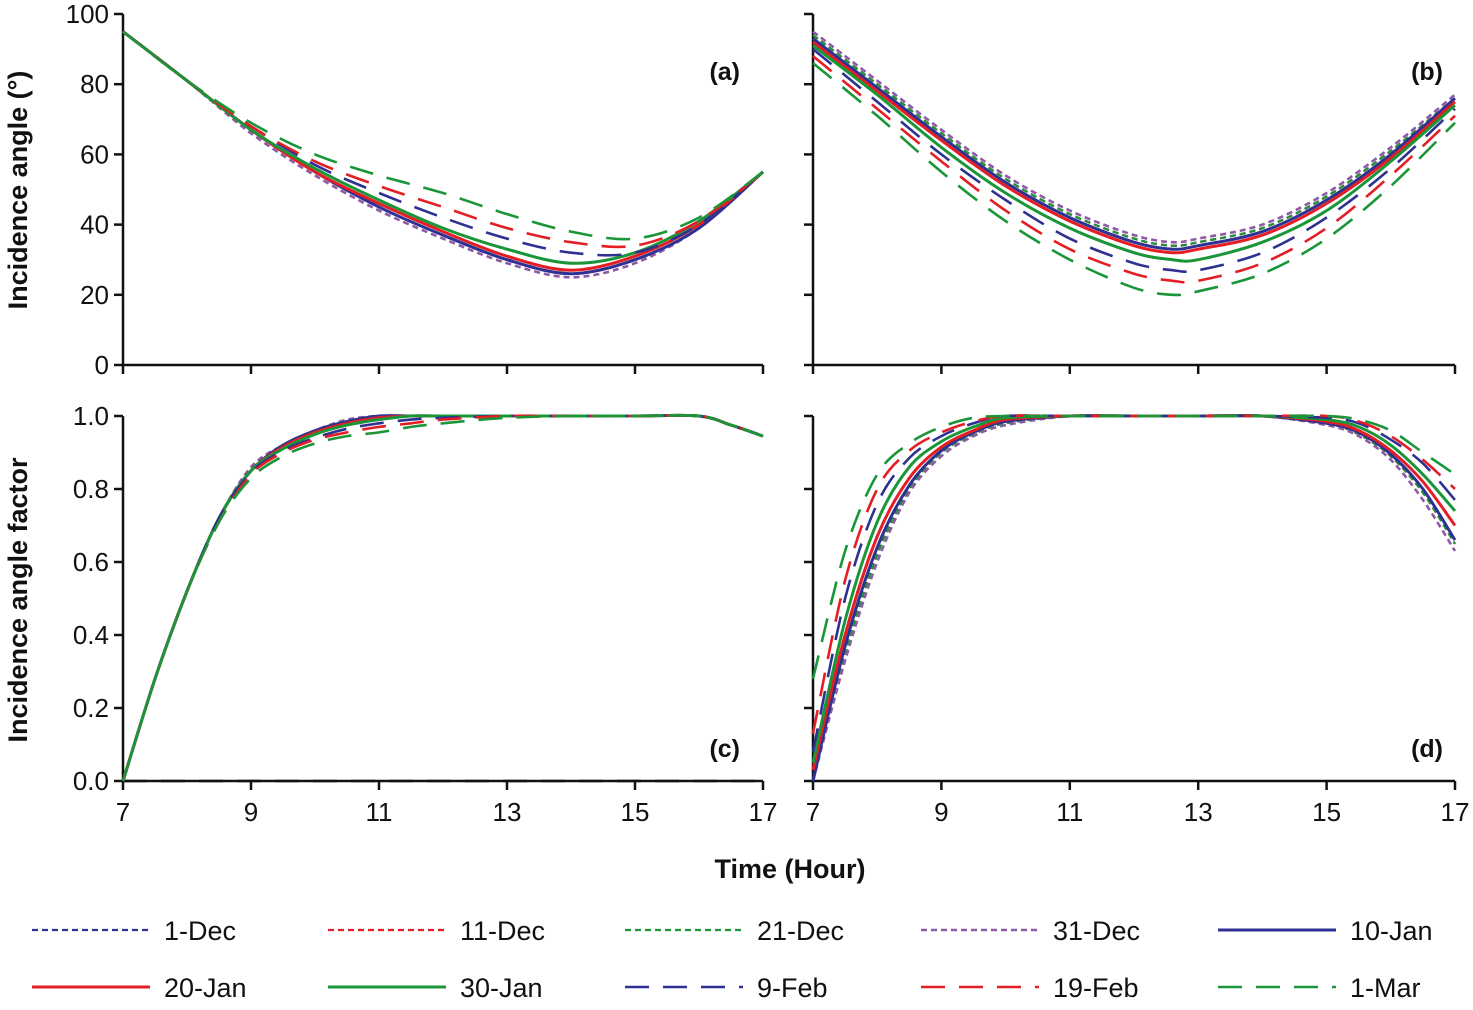 The height and width of the screenshot is (1010, 1473). Describe the element at coordinates (1319, 988) in the screenshot. I see `legend-item: 1-Mar` at that location.